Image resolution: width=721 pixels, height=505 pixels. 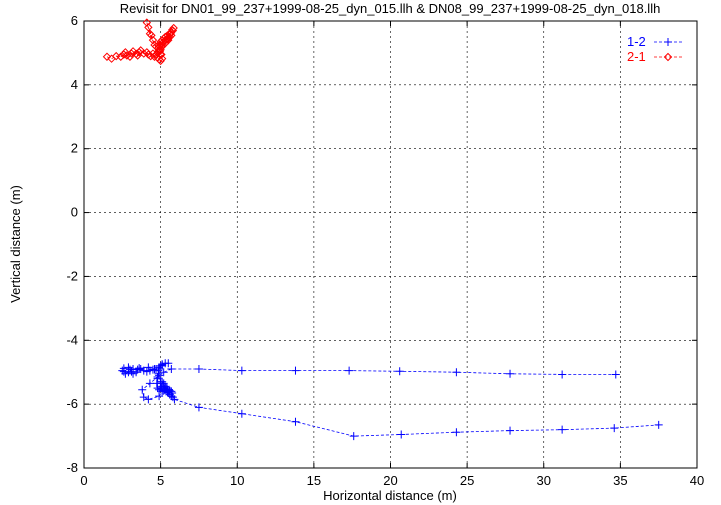 I want to click on y-tick-label: -2, so click(x=72, y=275).